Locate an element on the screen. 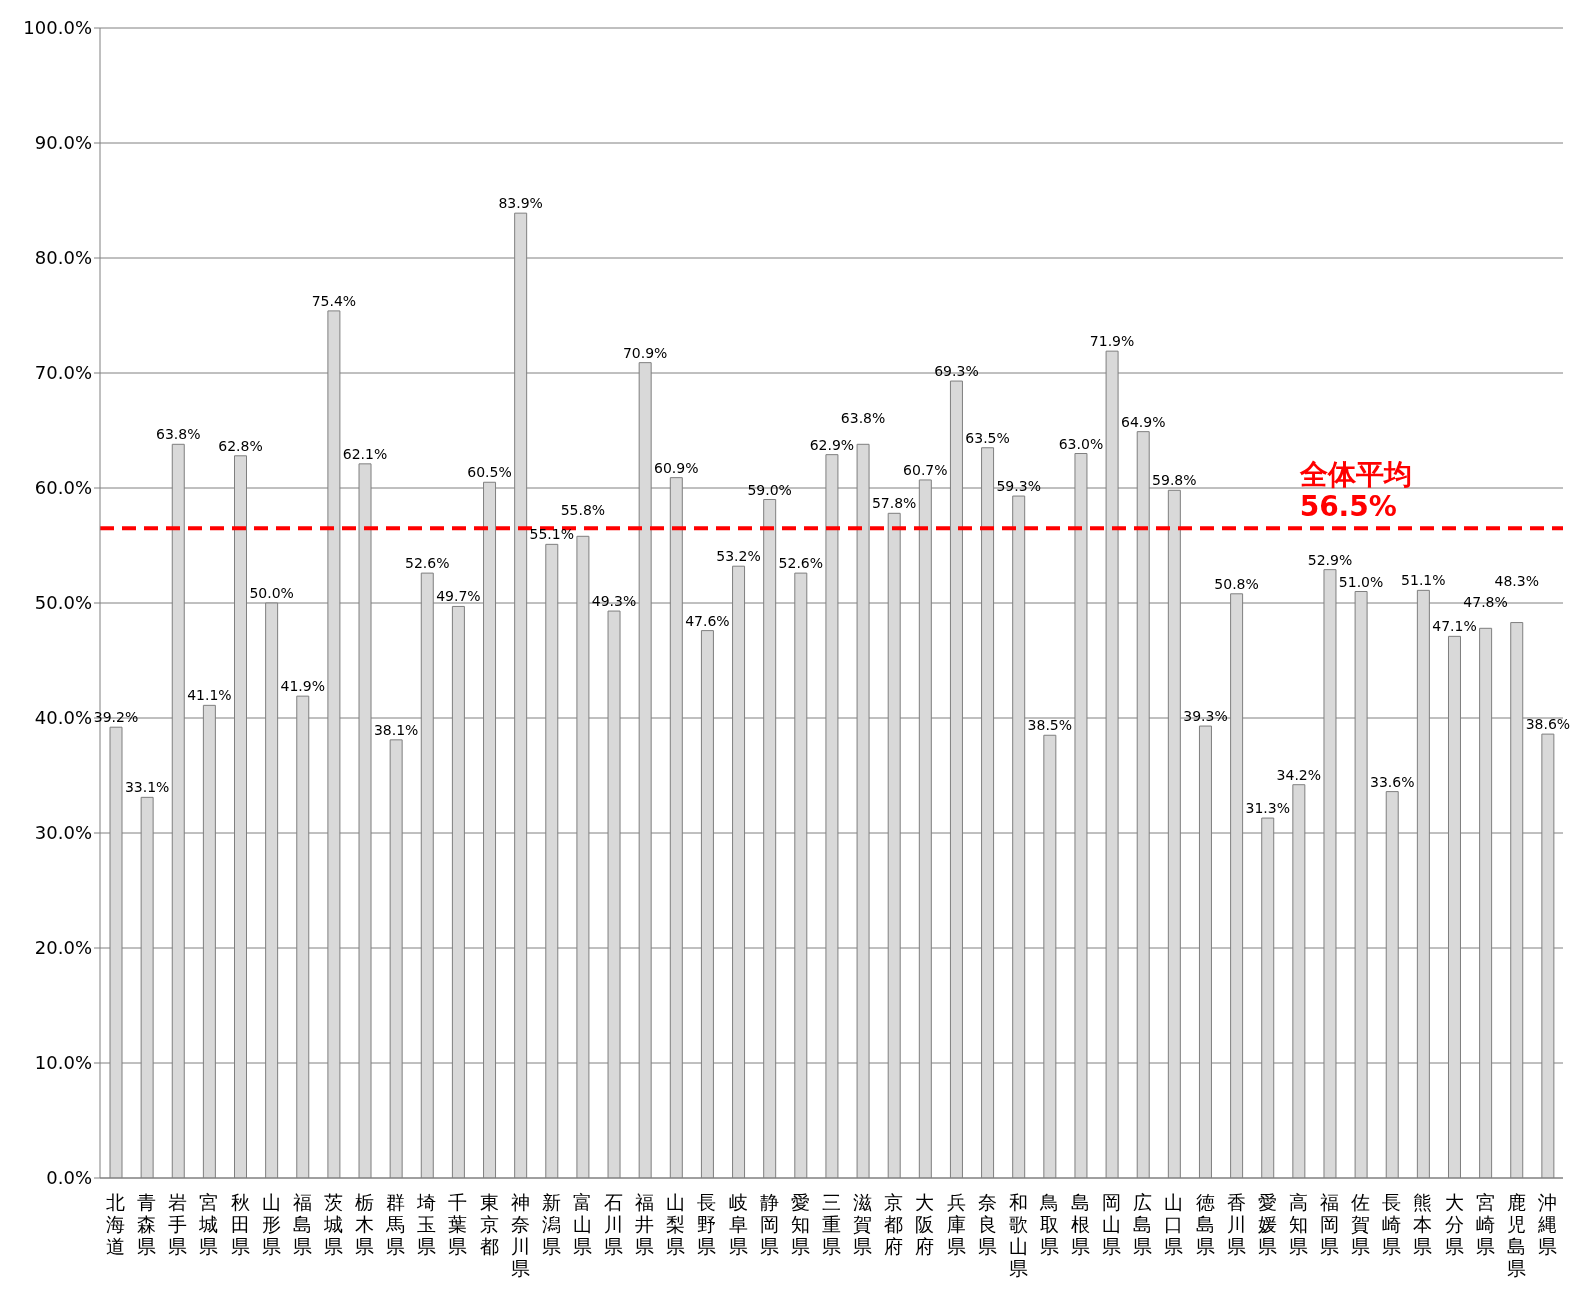  data-label: 51.1% is located at coordinates (1423, 580).